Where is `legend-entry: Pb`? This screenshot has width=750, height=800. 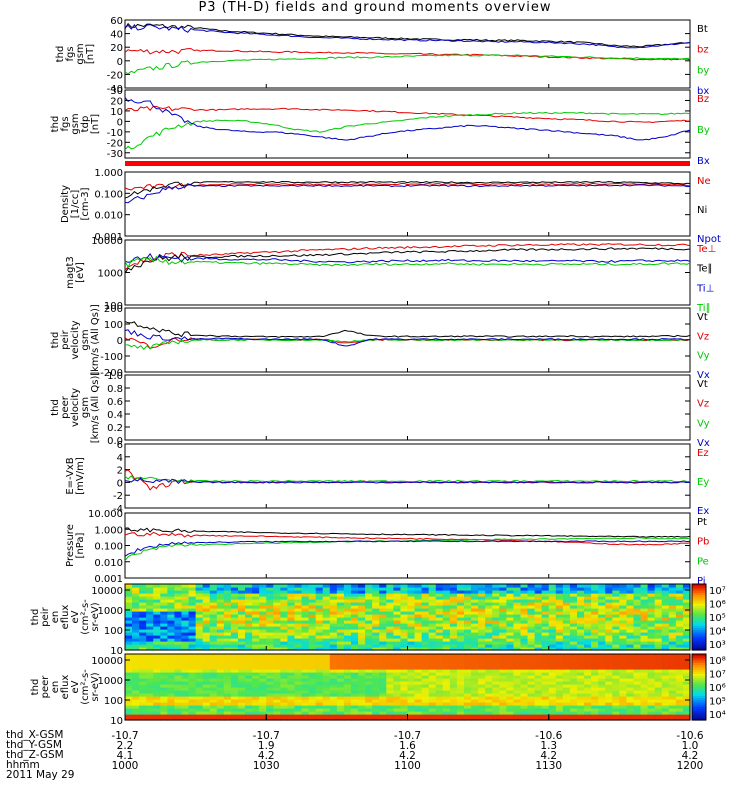 legend-entry: Pb is located at coordinates (703, 542).